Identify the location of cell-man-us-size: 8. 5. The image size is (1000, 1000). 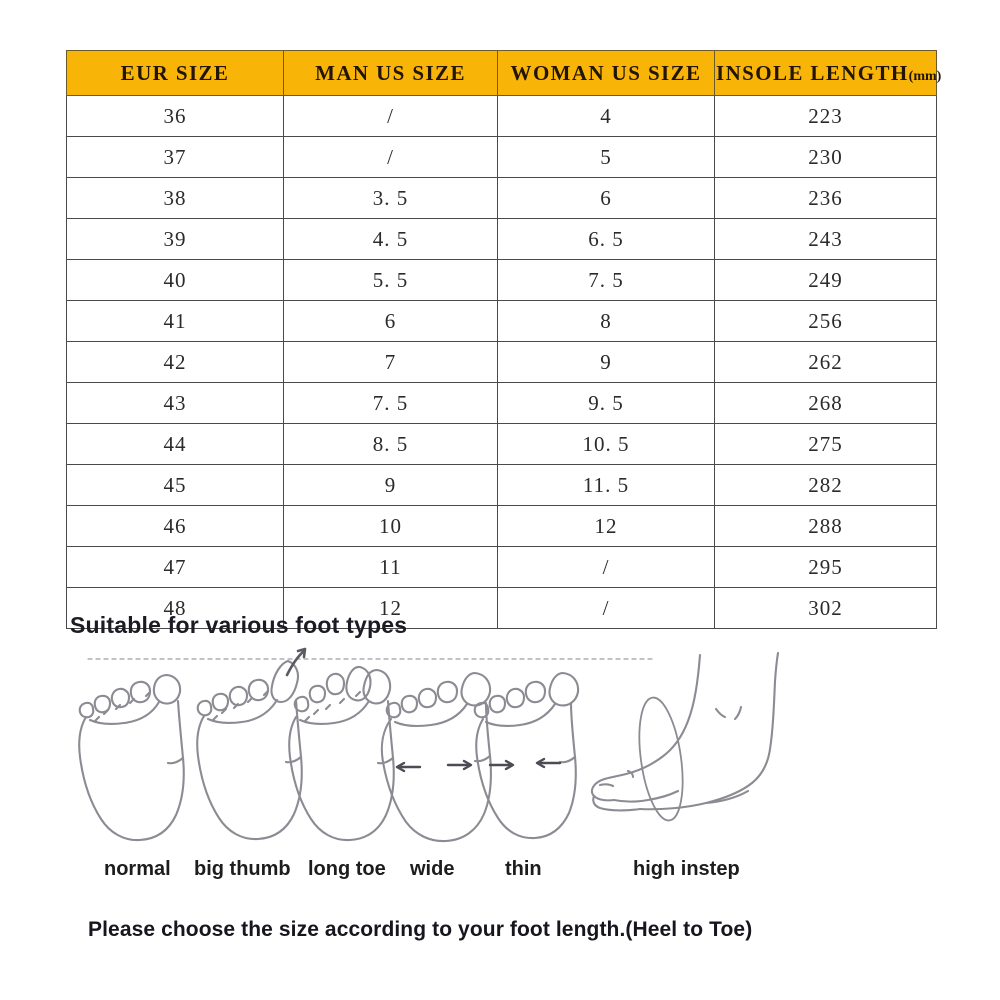
(390, 444).